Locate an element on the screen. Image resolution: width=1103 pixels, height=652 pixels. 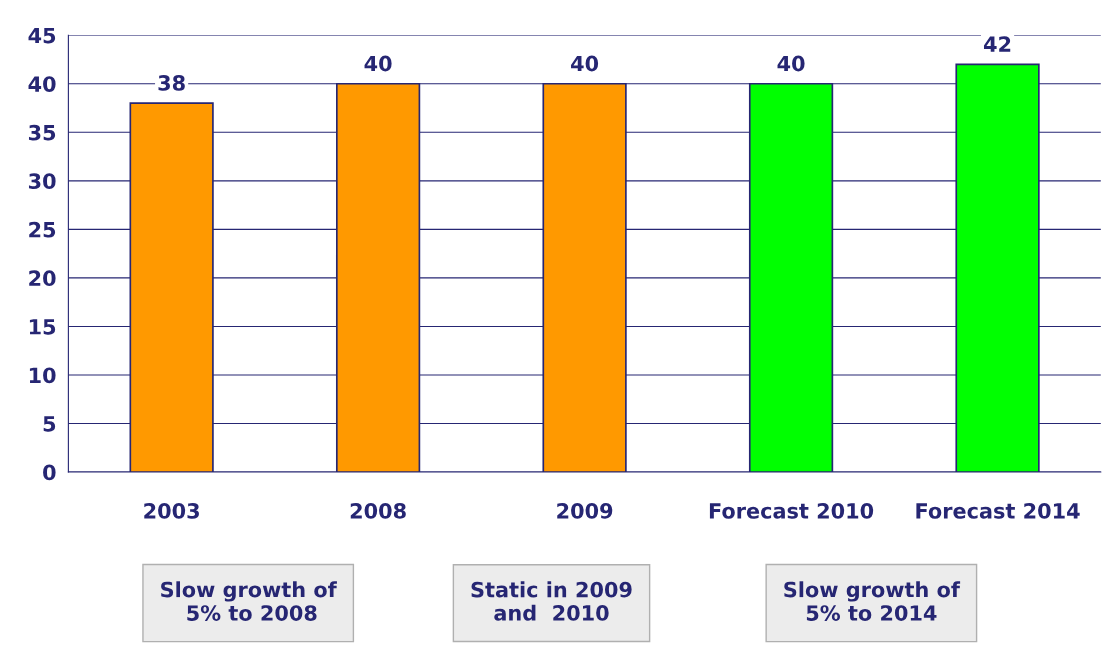
y-tick-label: 20 is located at coordinates (42, 278).